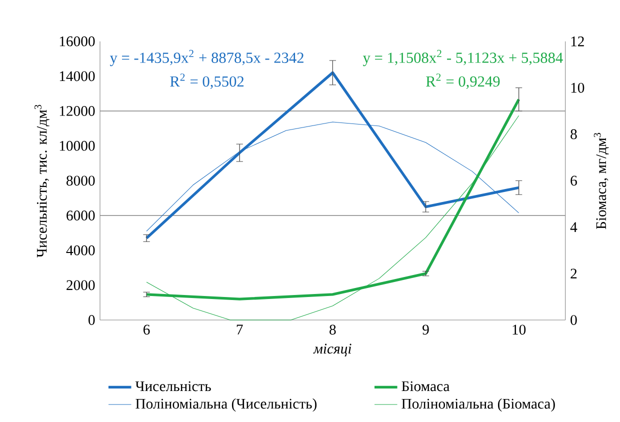 The image size is (620, 422). I want to click on y2-tick-label: 8, so click(573, 134).